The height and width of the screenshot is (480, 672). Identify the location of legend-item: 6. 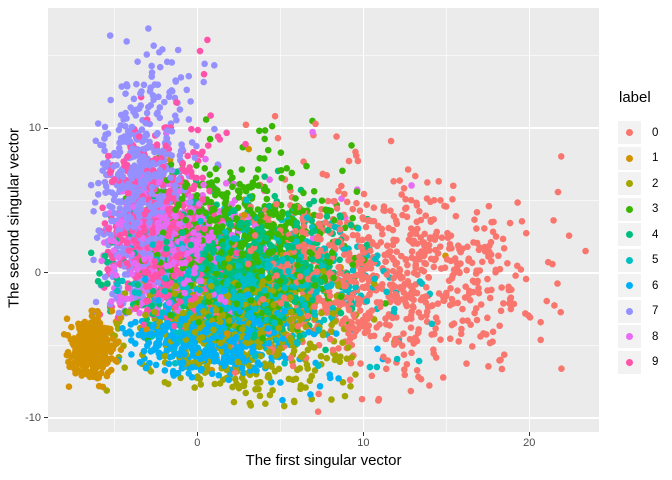
(636, 285).